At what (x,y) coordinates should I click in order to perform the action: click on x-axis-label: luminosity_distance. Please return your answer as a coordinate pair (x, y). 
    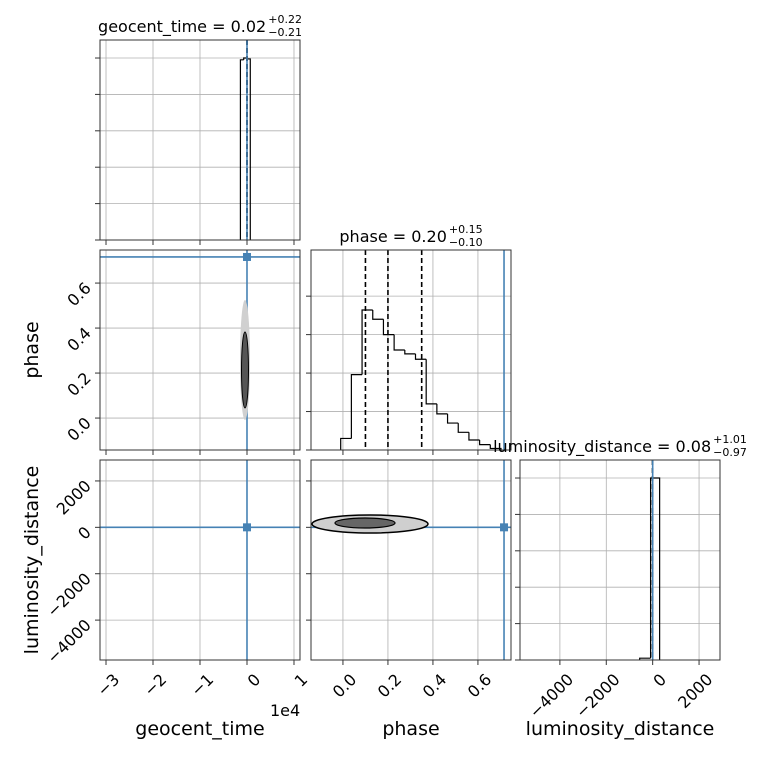
    Looking at the image, I should click on (620, 729).